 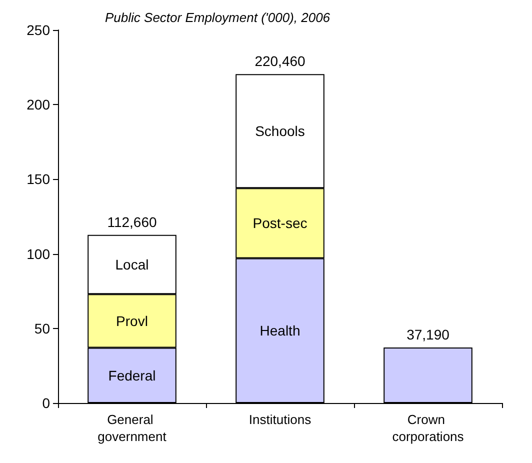 I want to click on y-tick-label: 0, so click(x=46, y=403).